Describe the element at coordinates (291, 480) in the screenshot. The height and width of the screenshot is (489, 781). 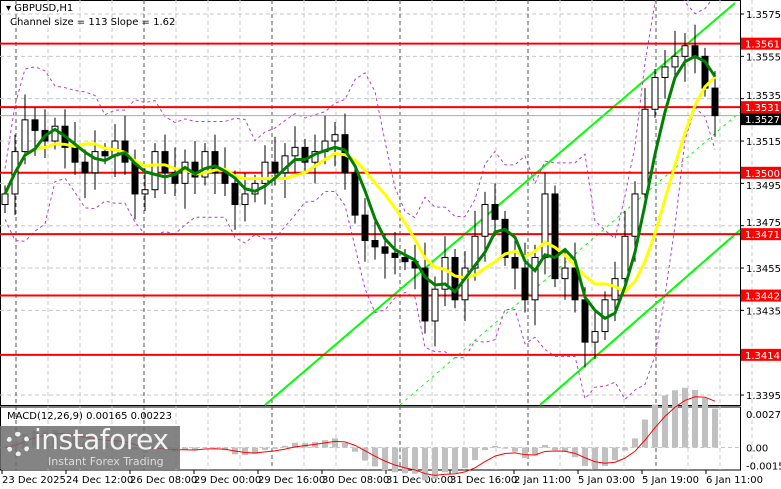
I see `x-tick-label: 29 Dec 16:00` at that location.